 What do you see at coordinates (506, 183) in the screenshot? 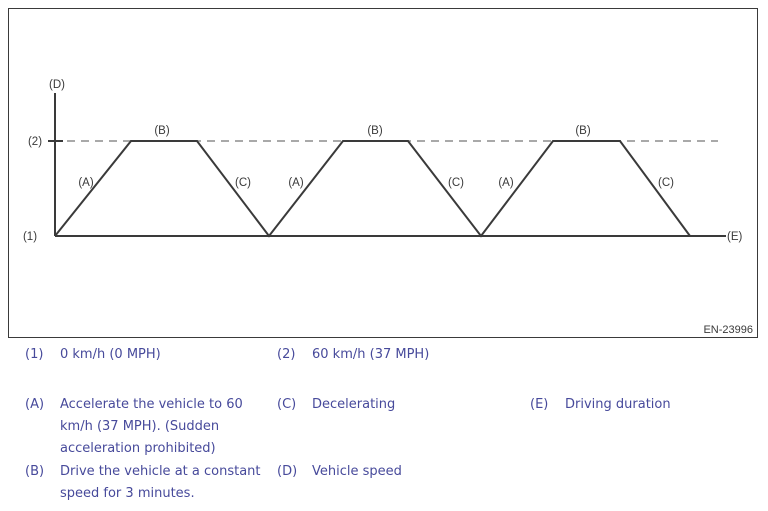
I see `accelerate-label-3: (A)` at bounding box center [506, 183].